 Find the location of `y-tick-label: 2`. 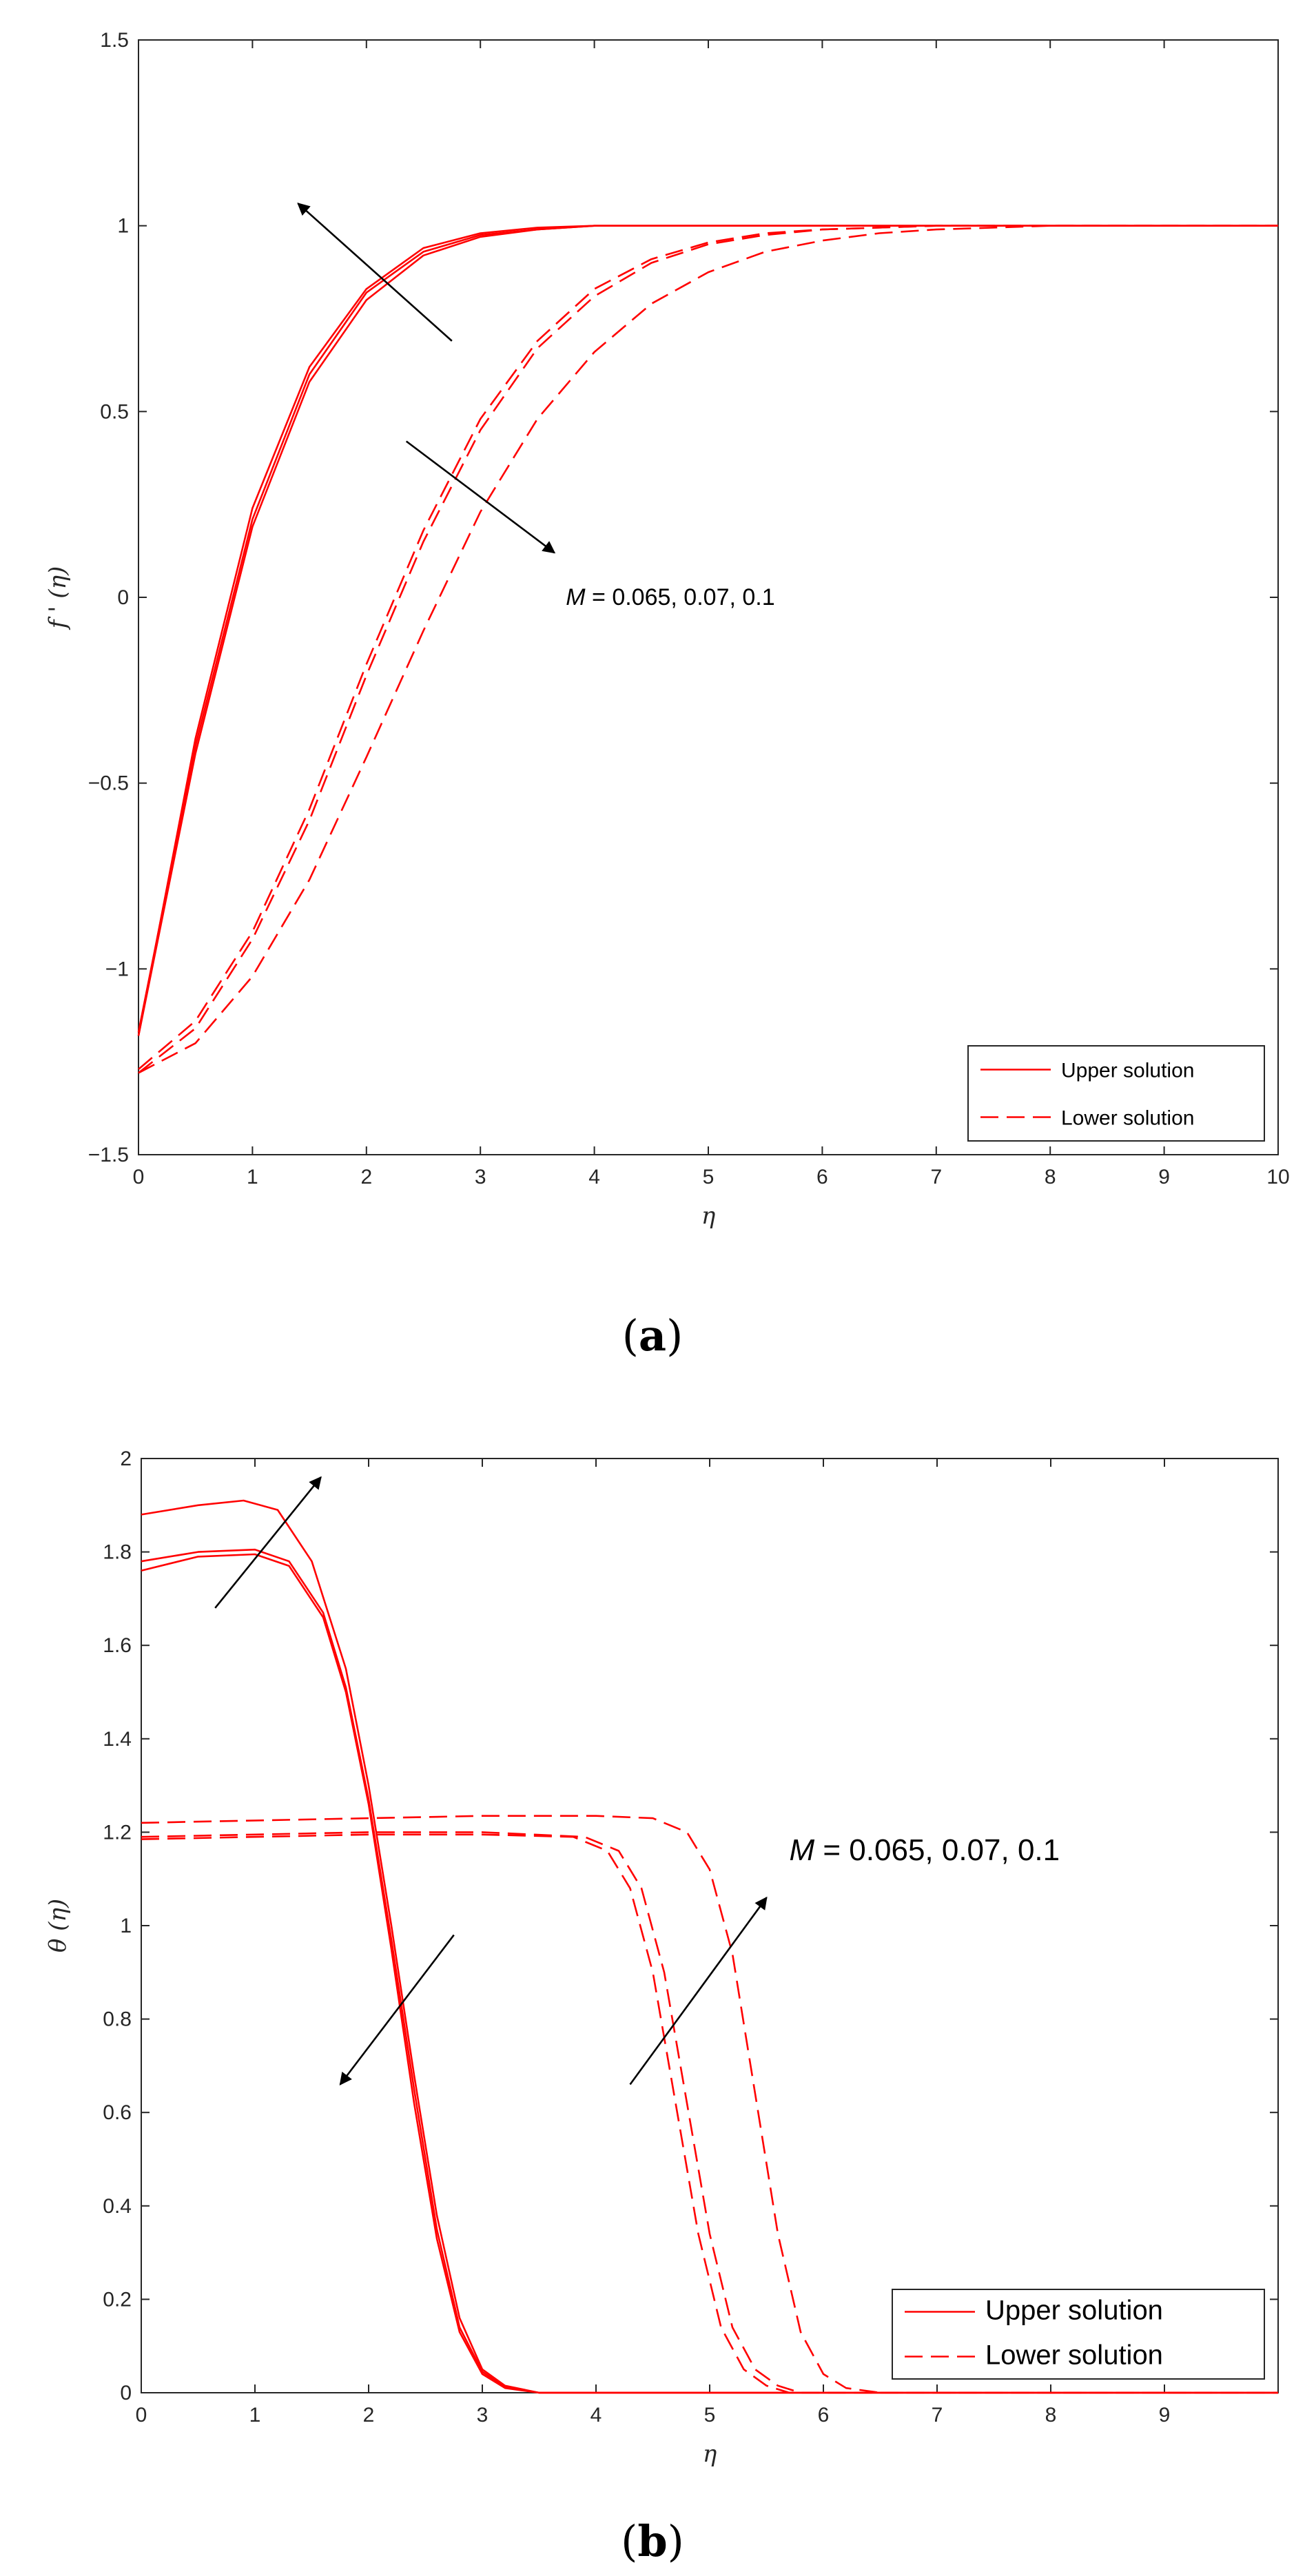

y-tick-label: 2 is located at coordinates (126, 1458).